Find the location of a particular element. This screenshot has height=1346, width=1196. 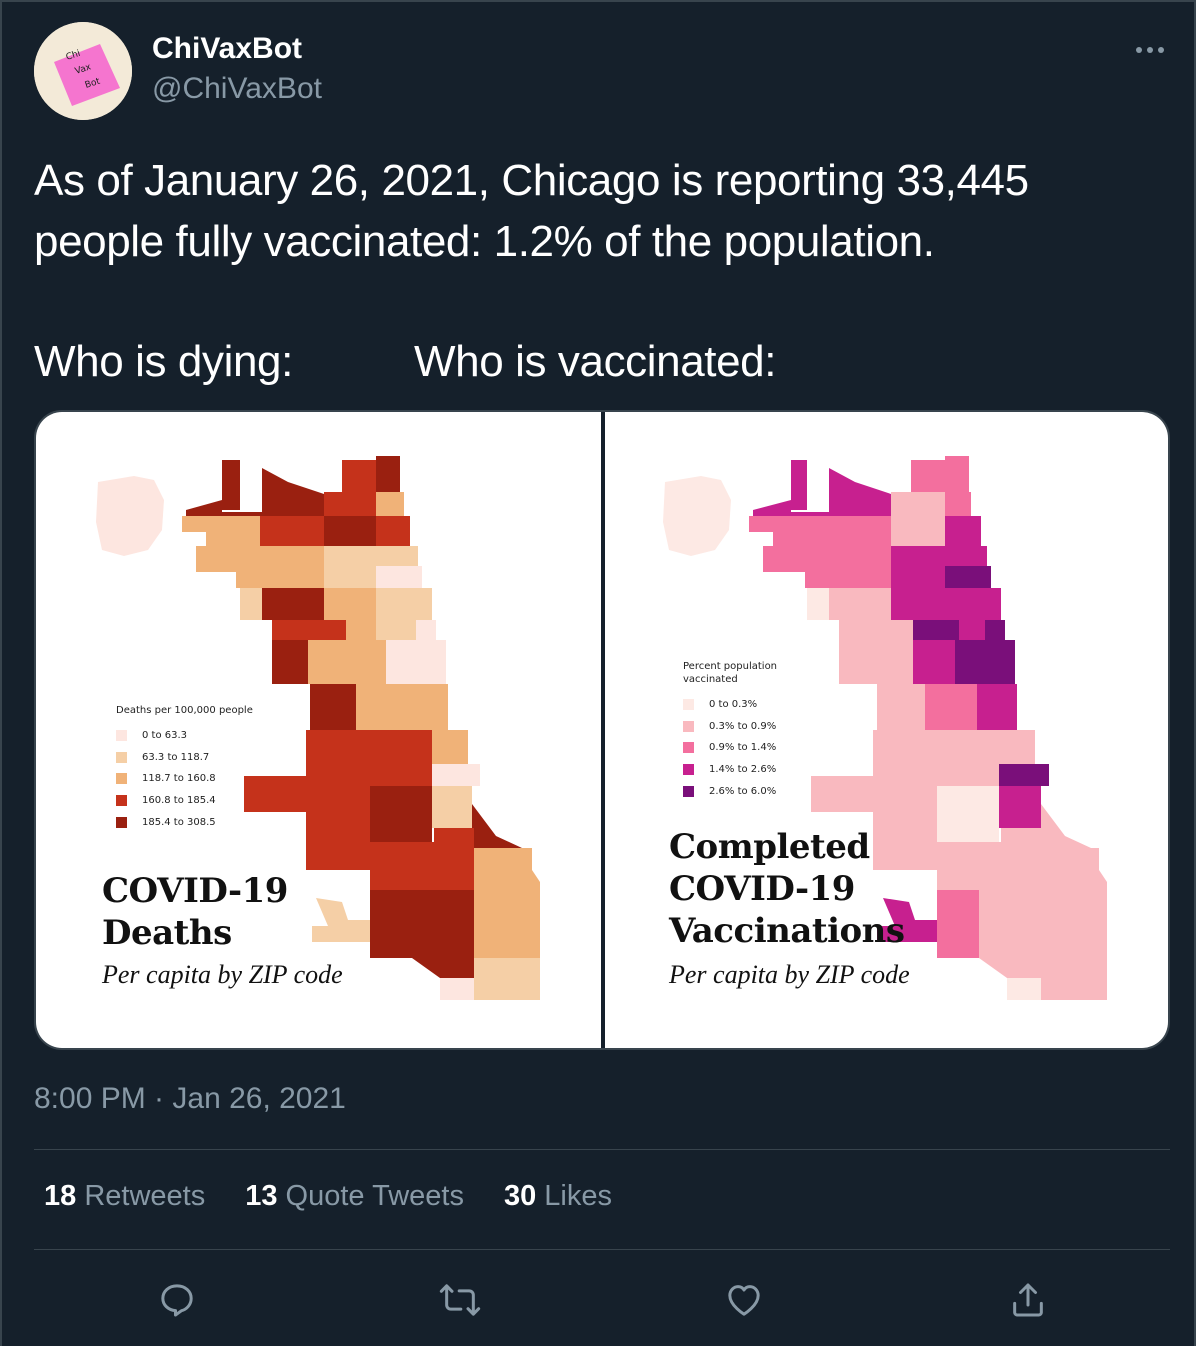

retweet-icon is located at coordinates (460, 1300).